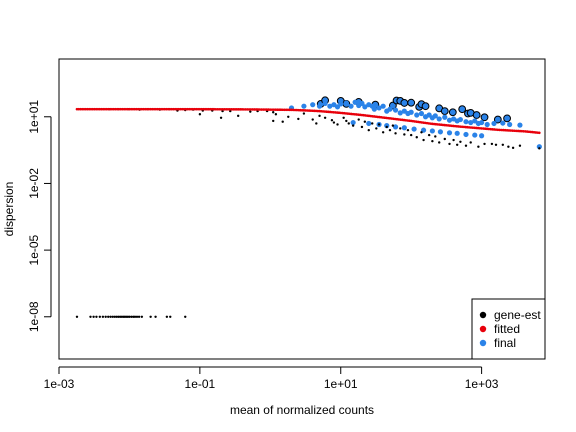 Image resolution: width=576 pixels, height=432 pixels. What do you see at coordinates (34, 316) in the screenshot?
I see `y-tick-label: 1e-08` at bounding box center [34, 316].